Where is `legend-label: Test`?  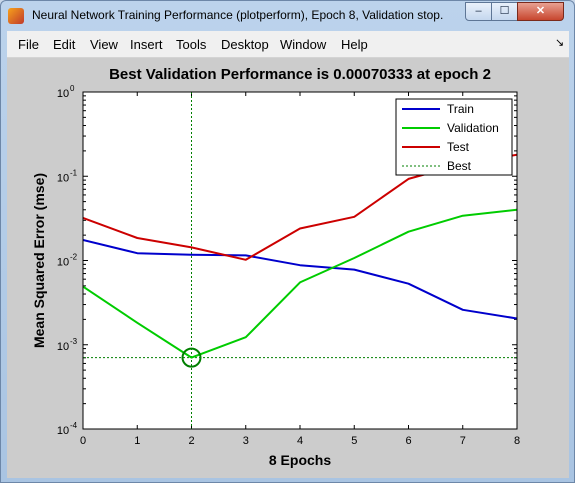 legend-label: Test is located at coordinates (458, 147).